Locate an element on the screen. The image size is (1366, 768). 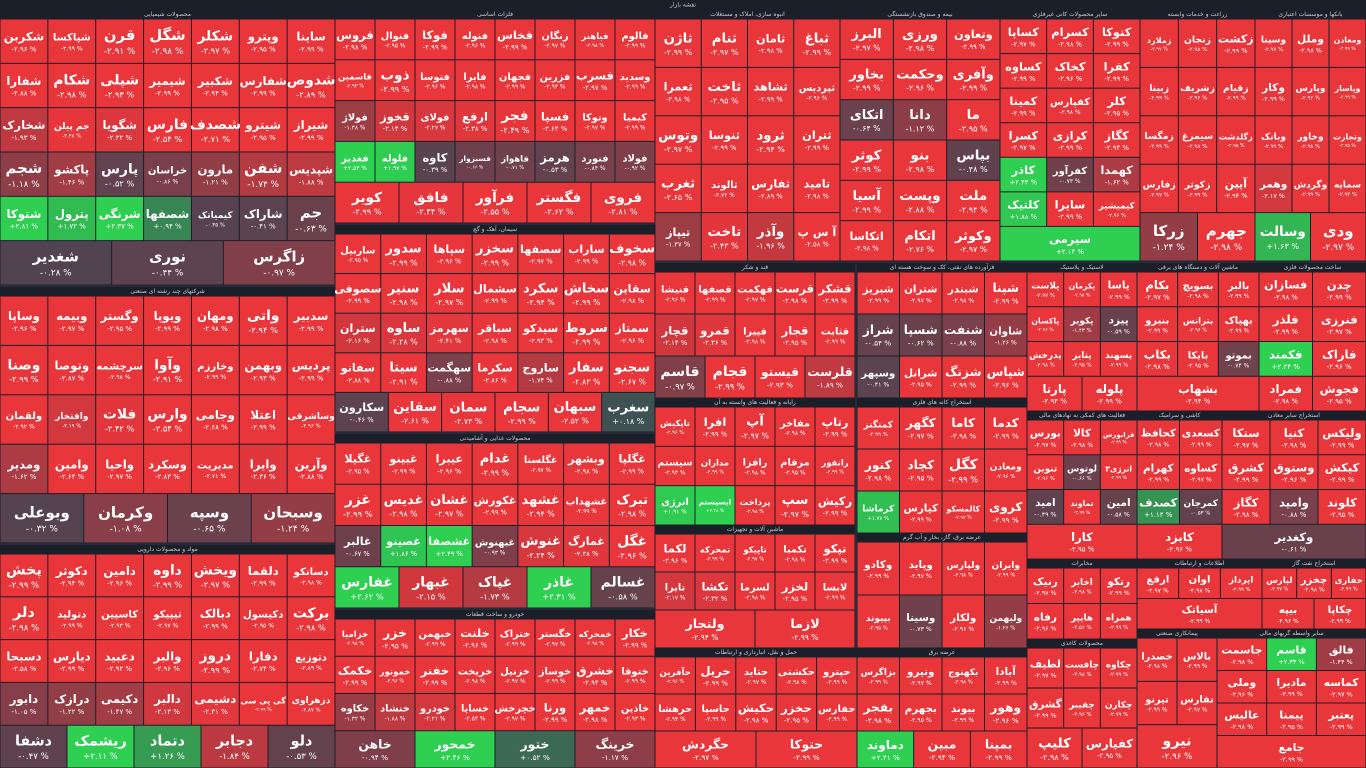
tile: وسینا-۲.۹۷ % is located at coordinates (1273, 43).